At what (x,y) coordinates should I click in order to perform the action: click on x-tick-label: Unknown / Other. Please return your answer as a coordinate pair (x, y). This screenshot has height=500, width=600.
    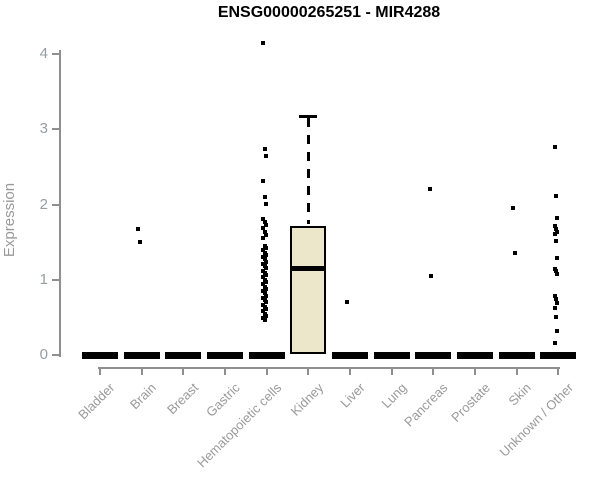
    Looking at the image, I should click on (536, 420).